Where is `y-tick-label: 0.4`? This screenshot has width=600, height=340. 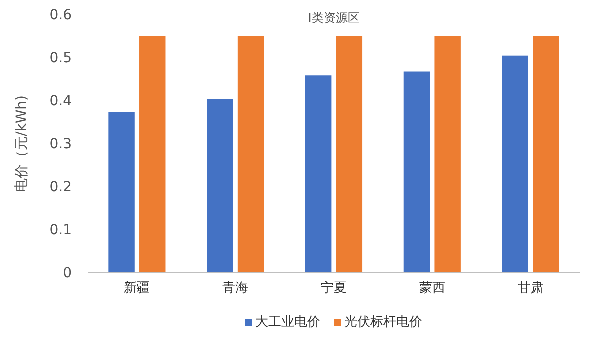 y-tick-label: 0.4 is located at coordinates (61, 101).